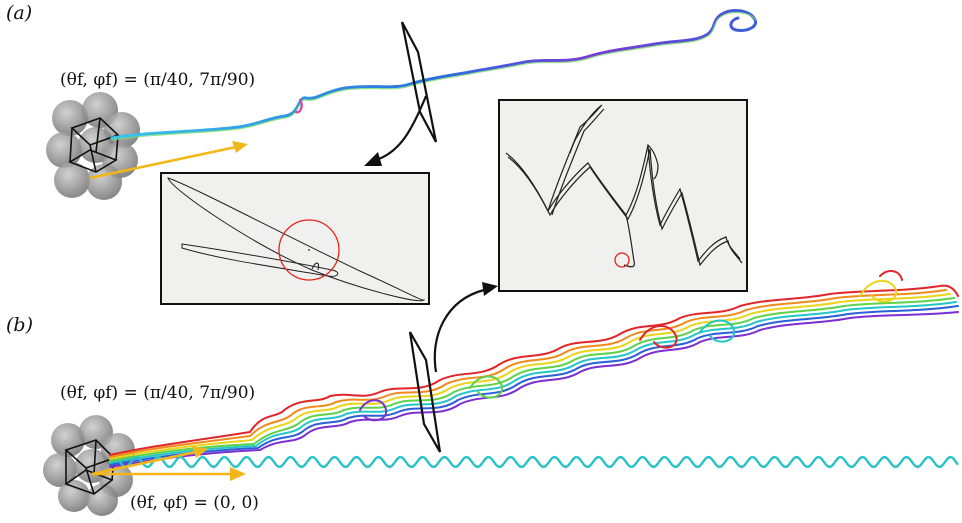 The image size is (962, 523). Describe the element at coordinates (169, 474) in the screenshot. I see `flow-arrow-b-lower` at that location.